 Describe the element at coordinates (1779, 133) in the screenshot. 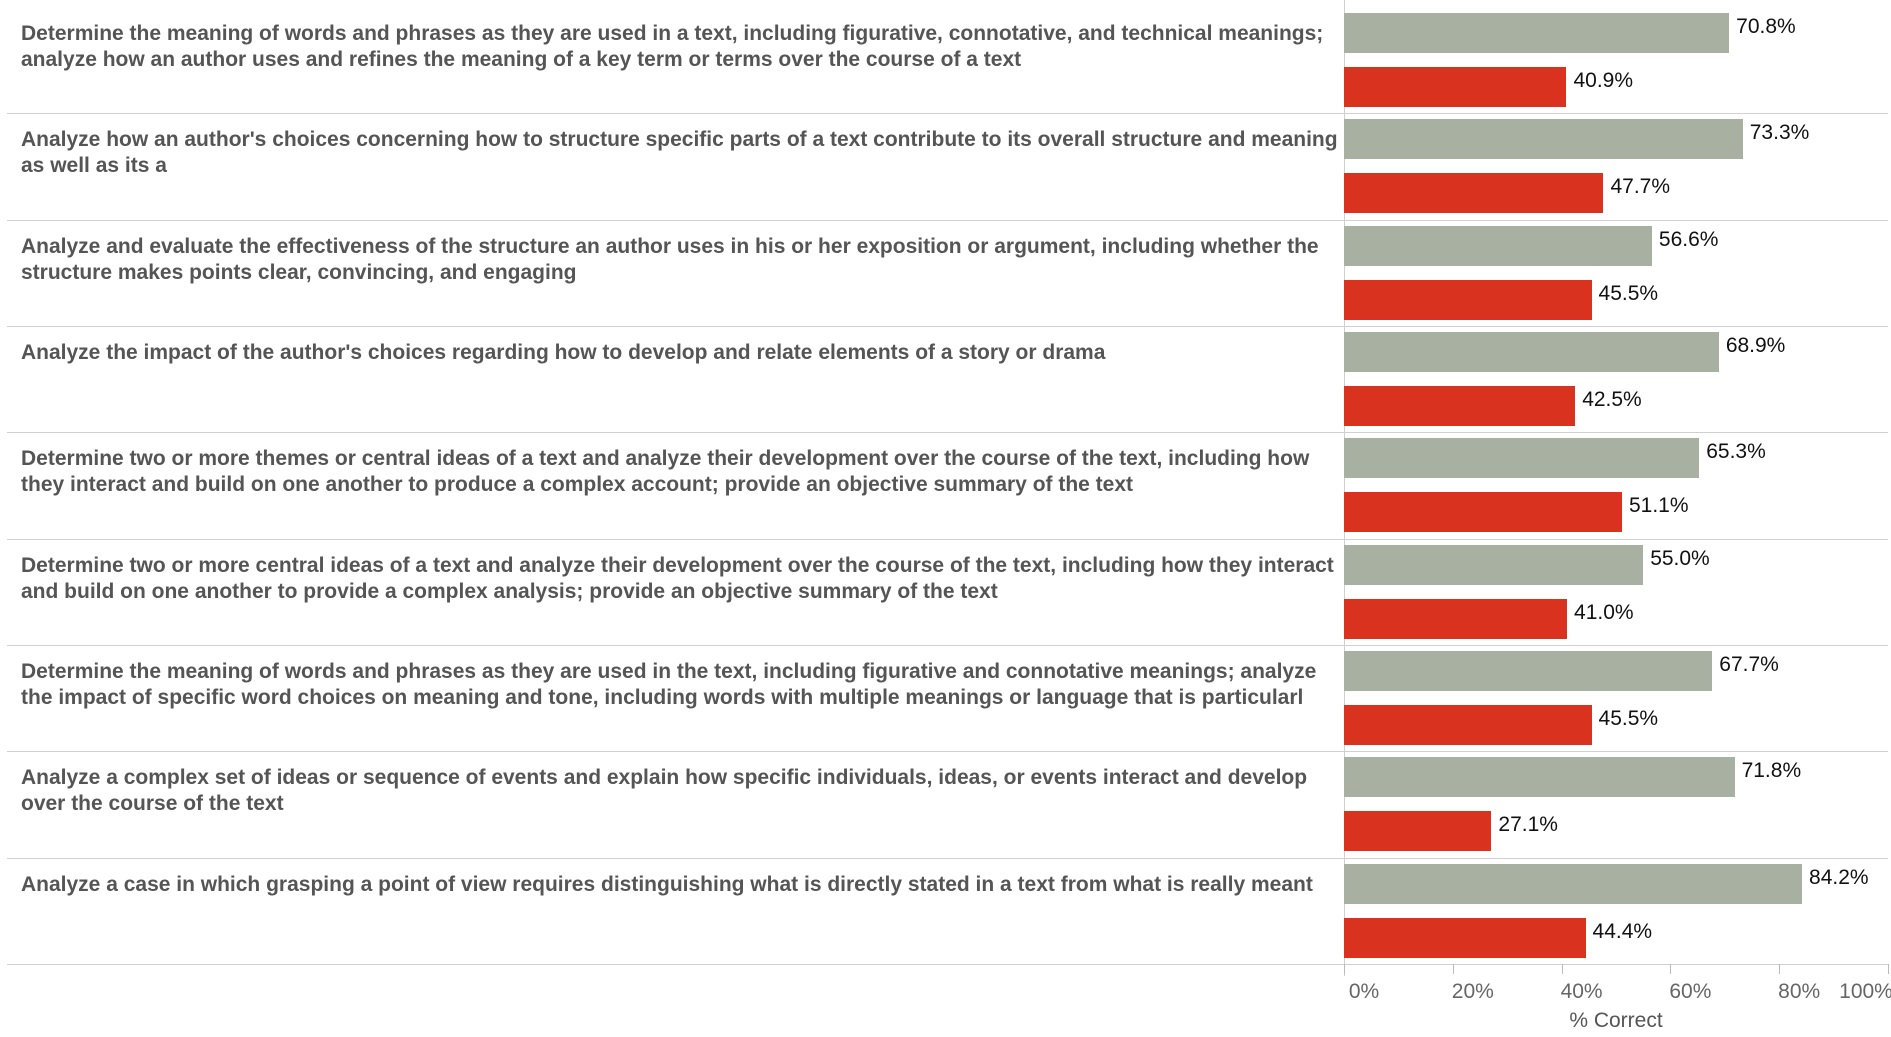

I see `value-label: 73.3%` at that location.